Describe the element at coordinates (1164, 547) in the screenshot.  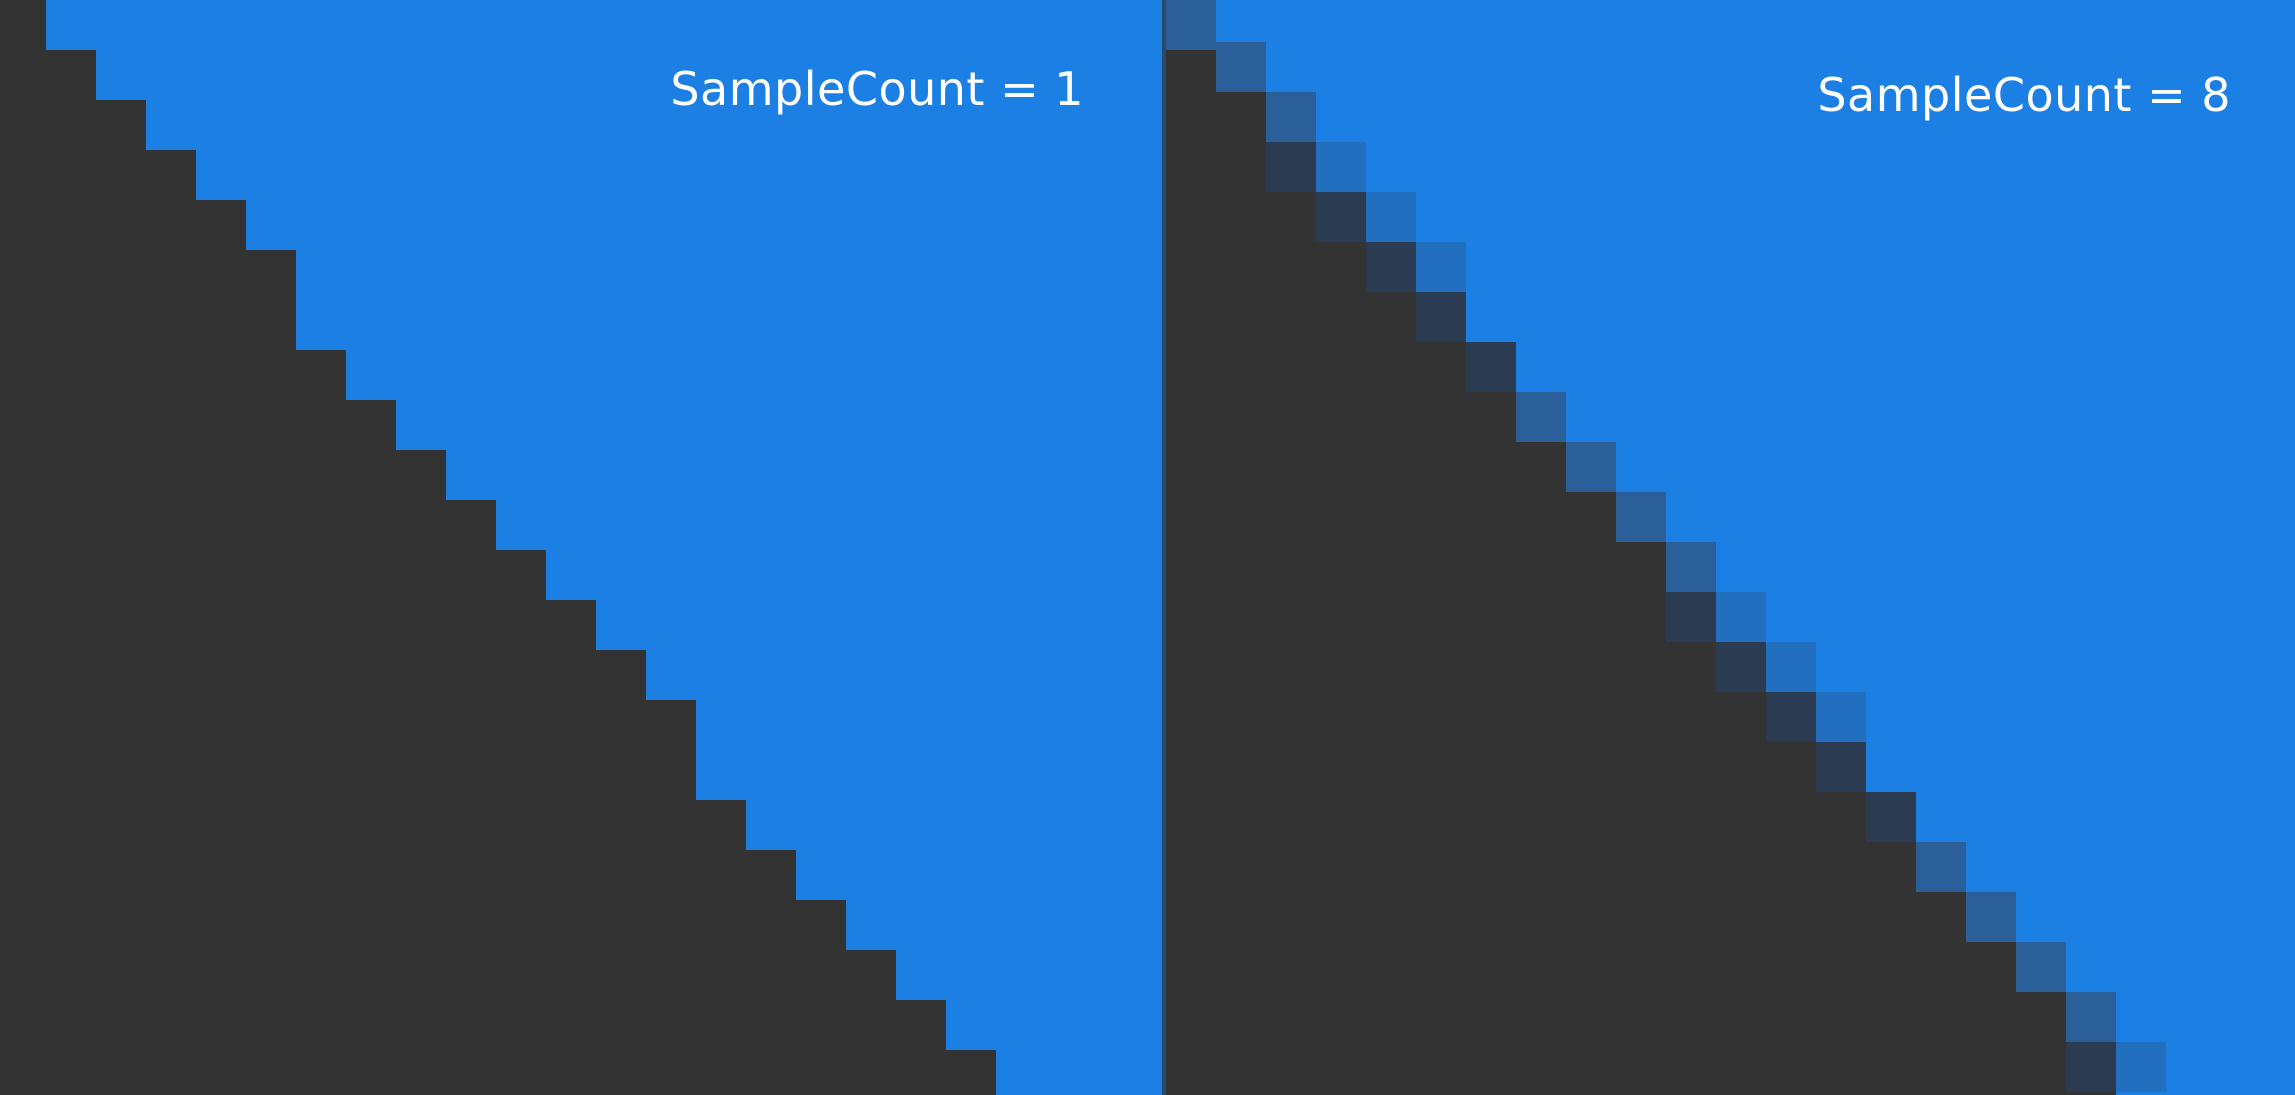
I see `panel-divider` at that location.